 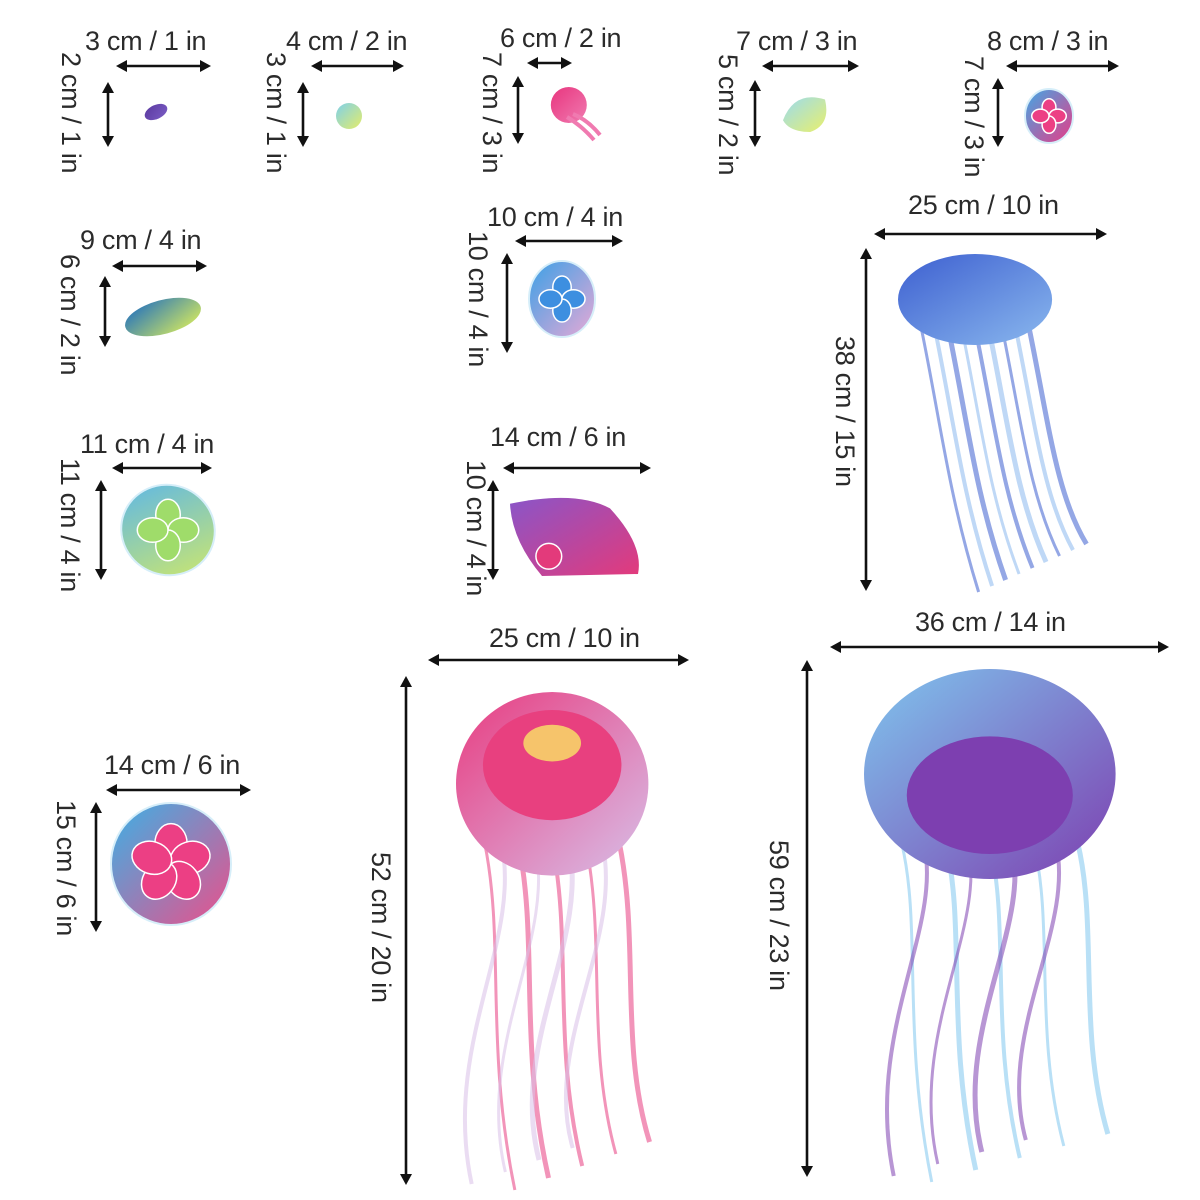 I want to click on width-label: 36 cm / 14 in, so click(x=990, y=622).